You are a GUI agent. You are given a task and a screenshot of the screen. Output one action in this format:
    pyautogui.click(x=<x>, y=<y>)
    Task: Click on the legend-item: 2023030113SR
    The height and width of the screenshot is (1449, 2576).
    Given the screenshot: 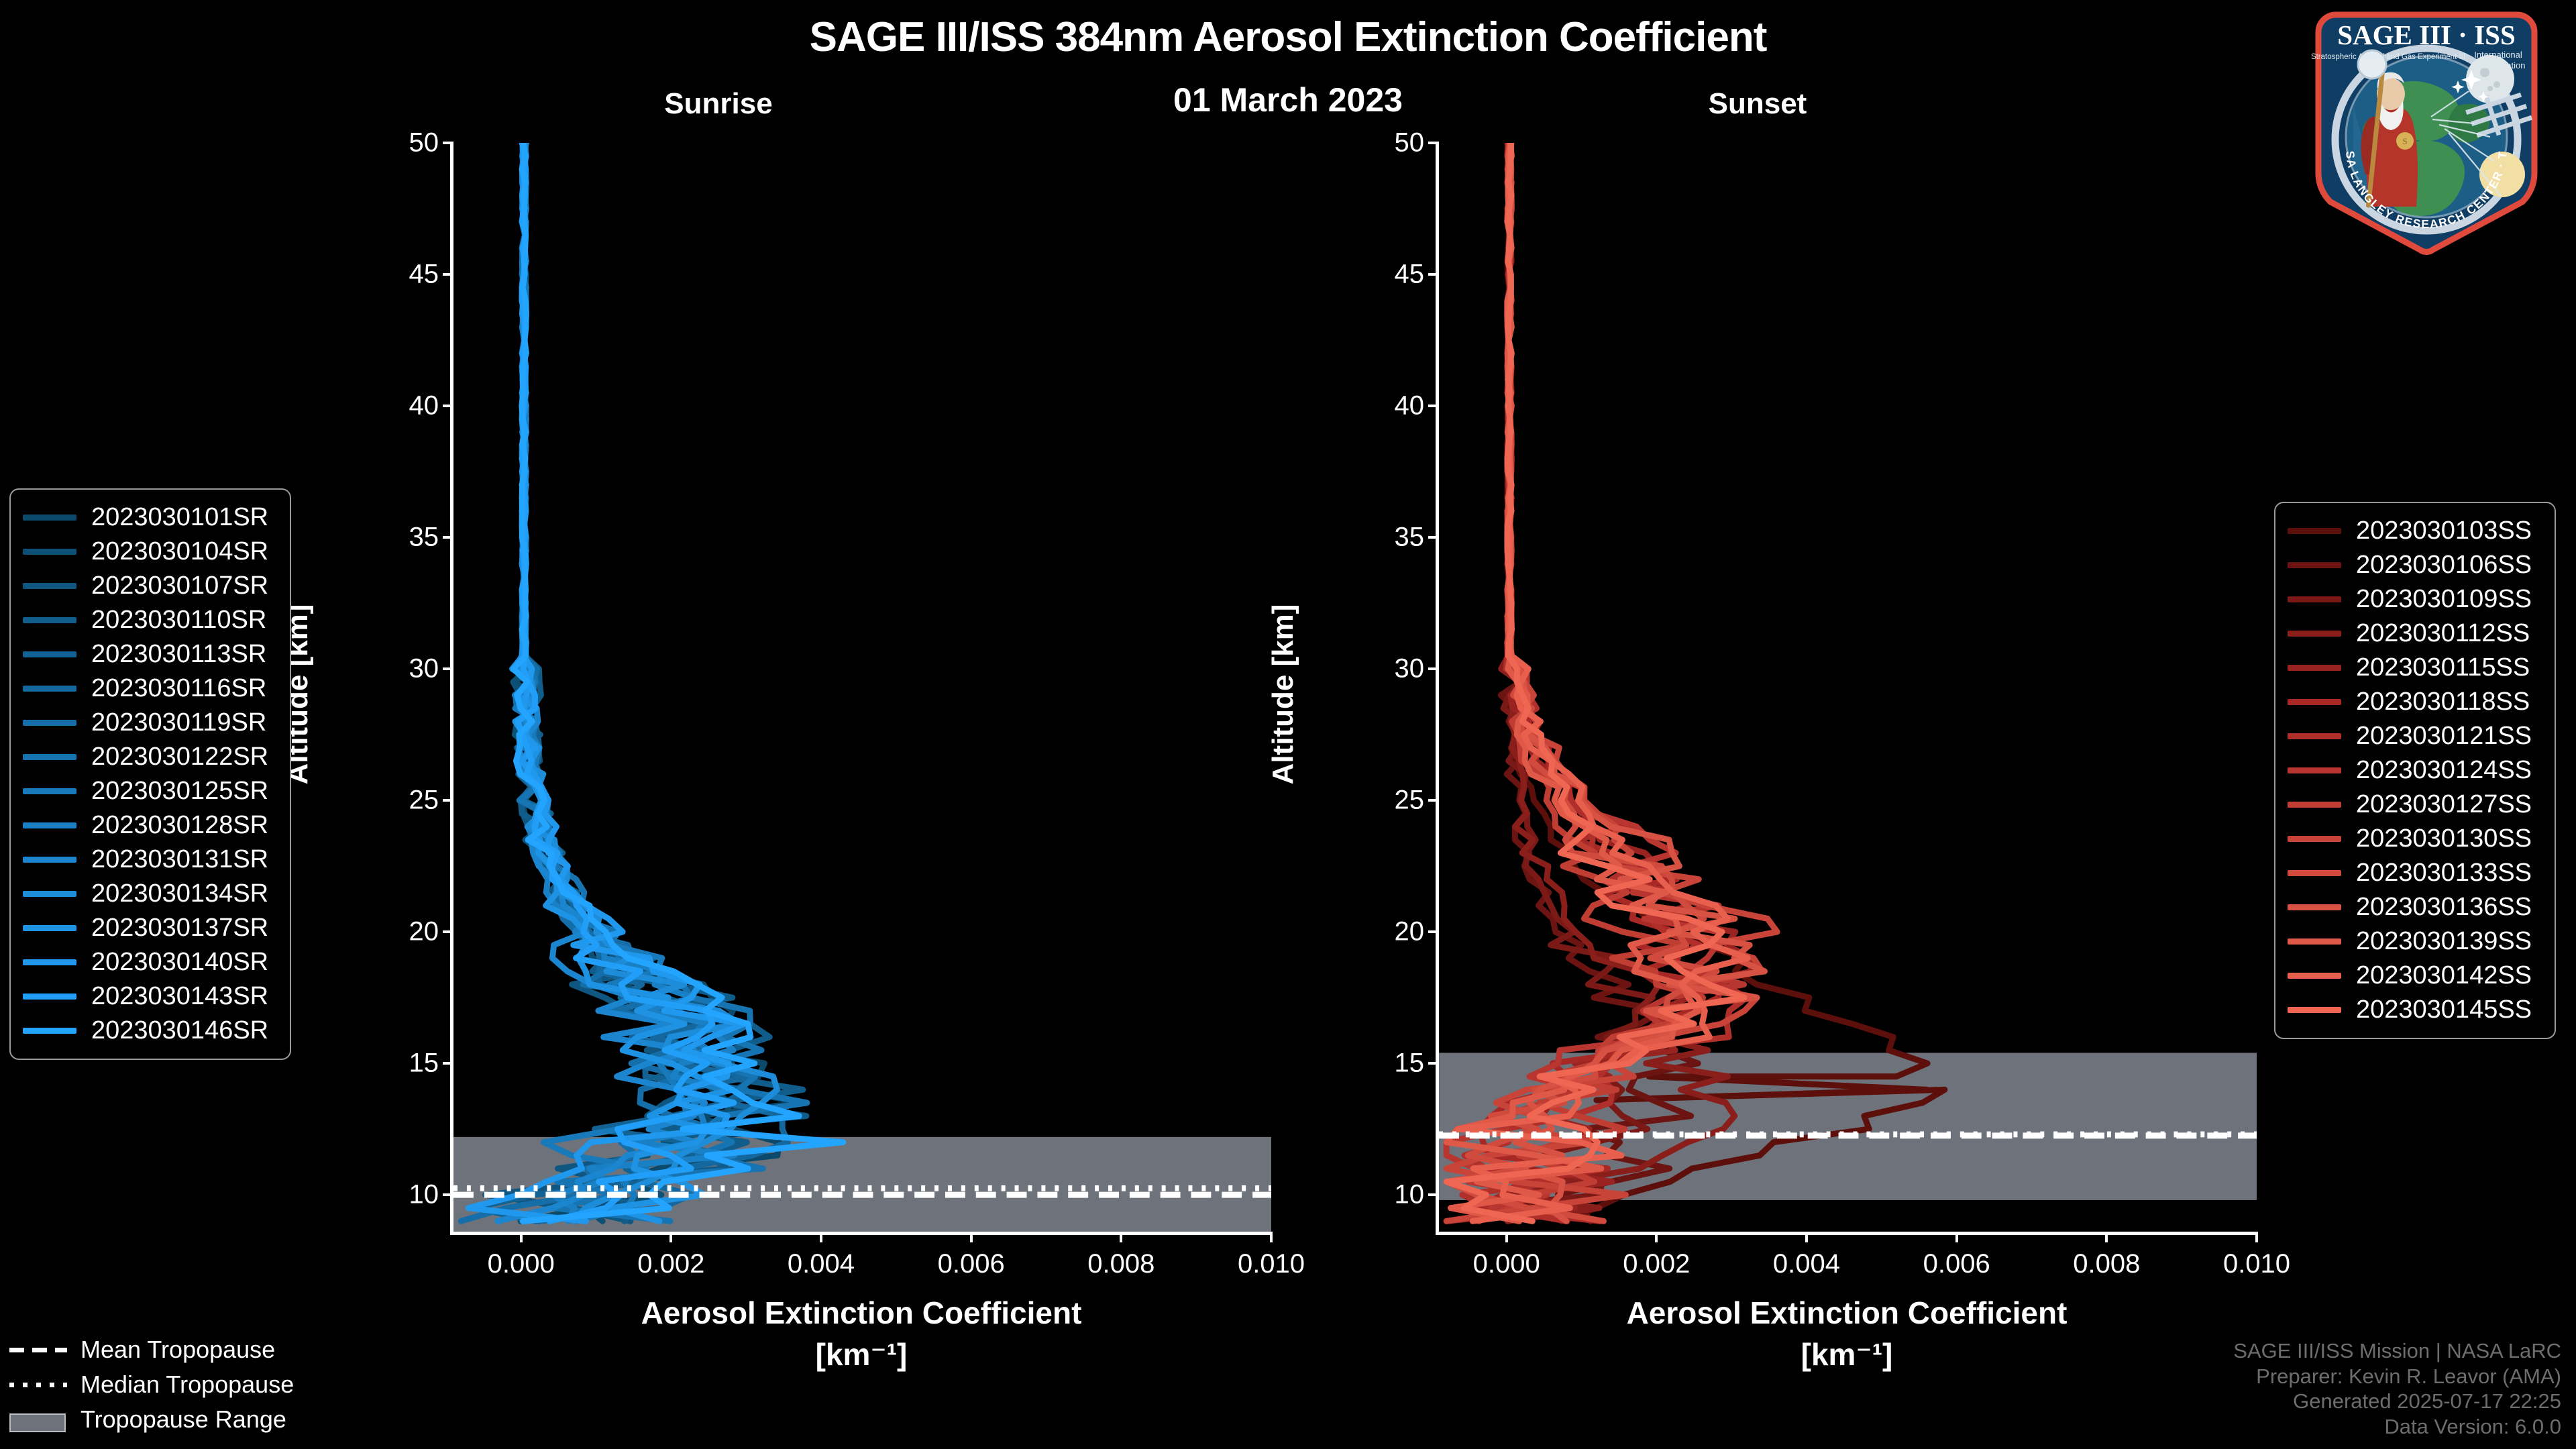 What is the action you would take?
    pyautogui.click(x=149, y=654)
    